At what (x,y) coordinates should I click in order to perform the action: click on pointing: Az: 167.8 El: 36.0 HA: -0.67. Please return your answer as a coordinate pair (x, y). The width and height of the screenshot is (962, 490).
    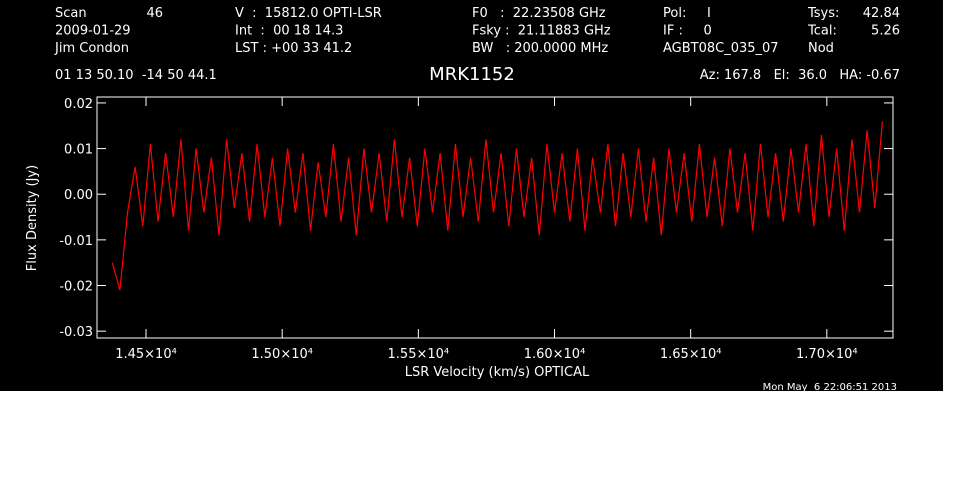
    Looking at the image, I should click on (800, 75).